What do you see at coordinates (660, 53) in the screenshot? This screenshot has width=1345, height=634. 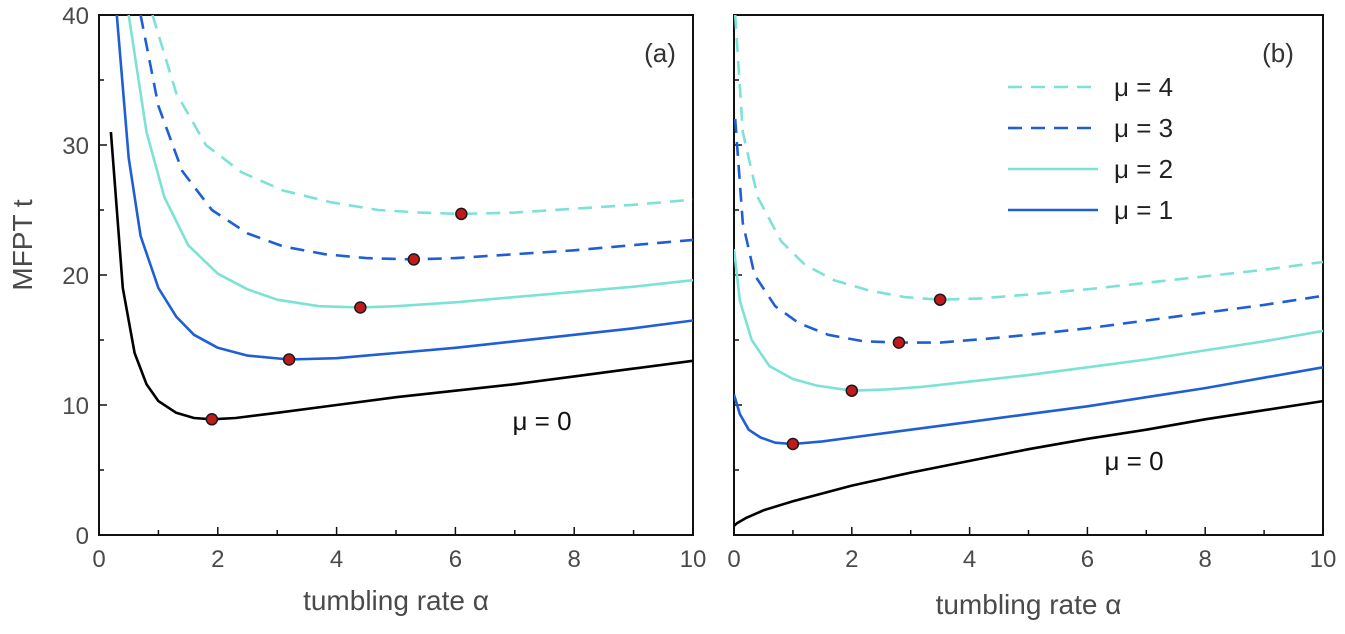 I see `panel-label: (a)` at bounding box center [660, 53].